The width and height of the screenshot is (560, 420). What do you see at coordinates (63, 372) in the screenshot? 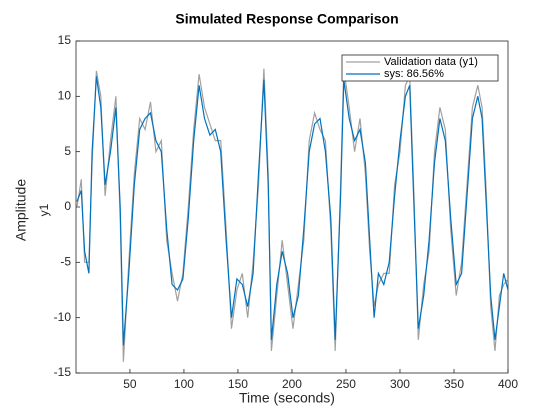
I see `y-tick-label: -15` at bounding box center [63, 372].